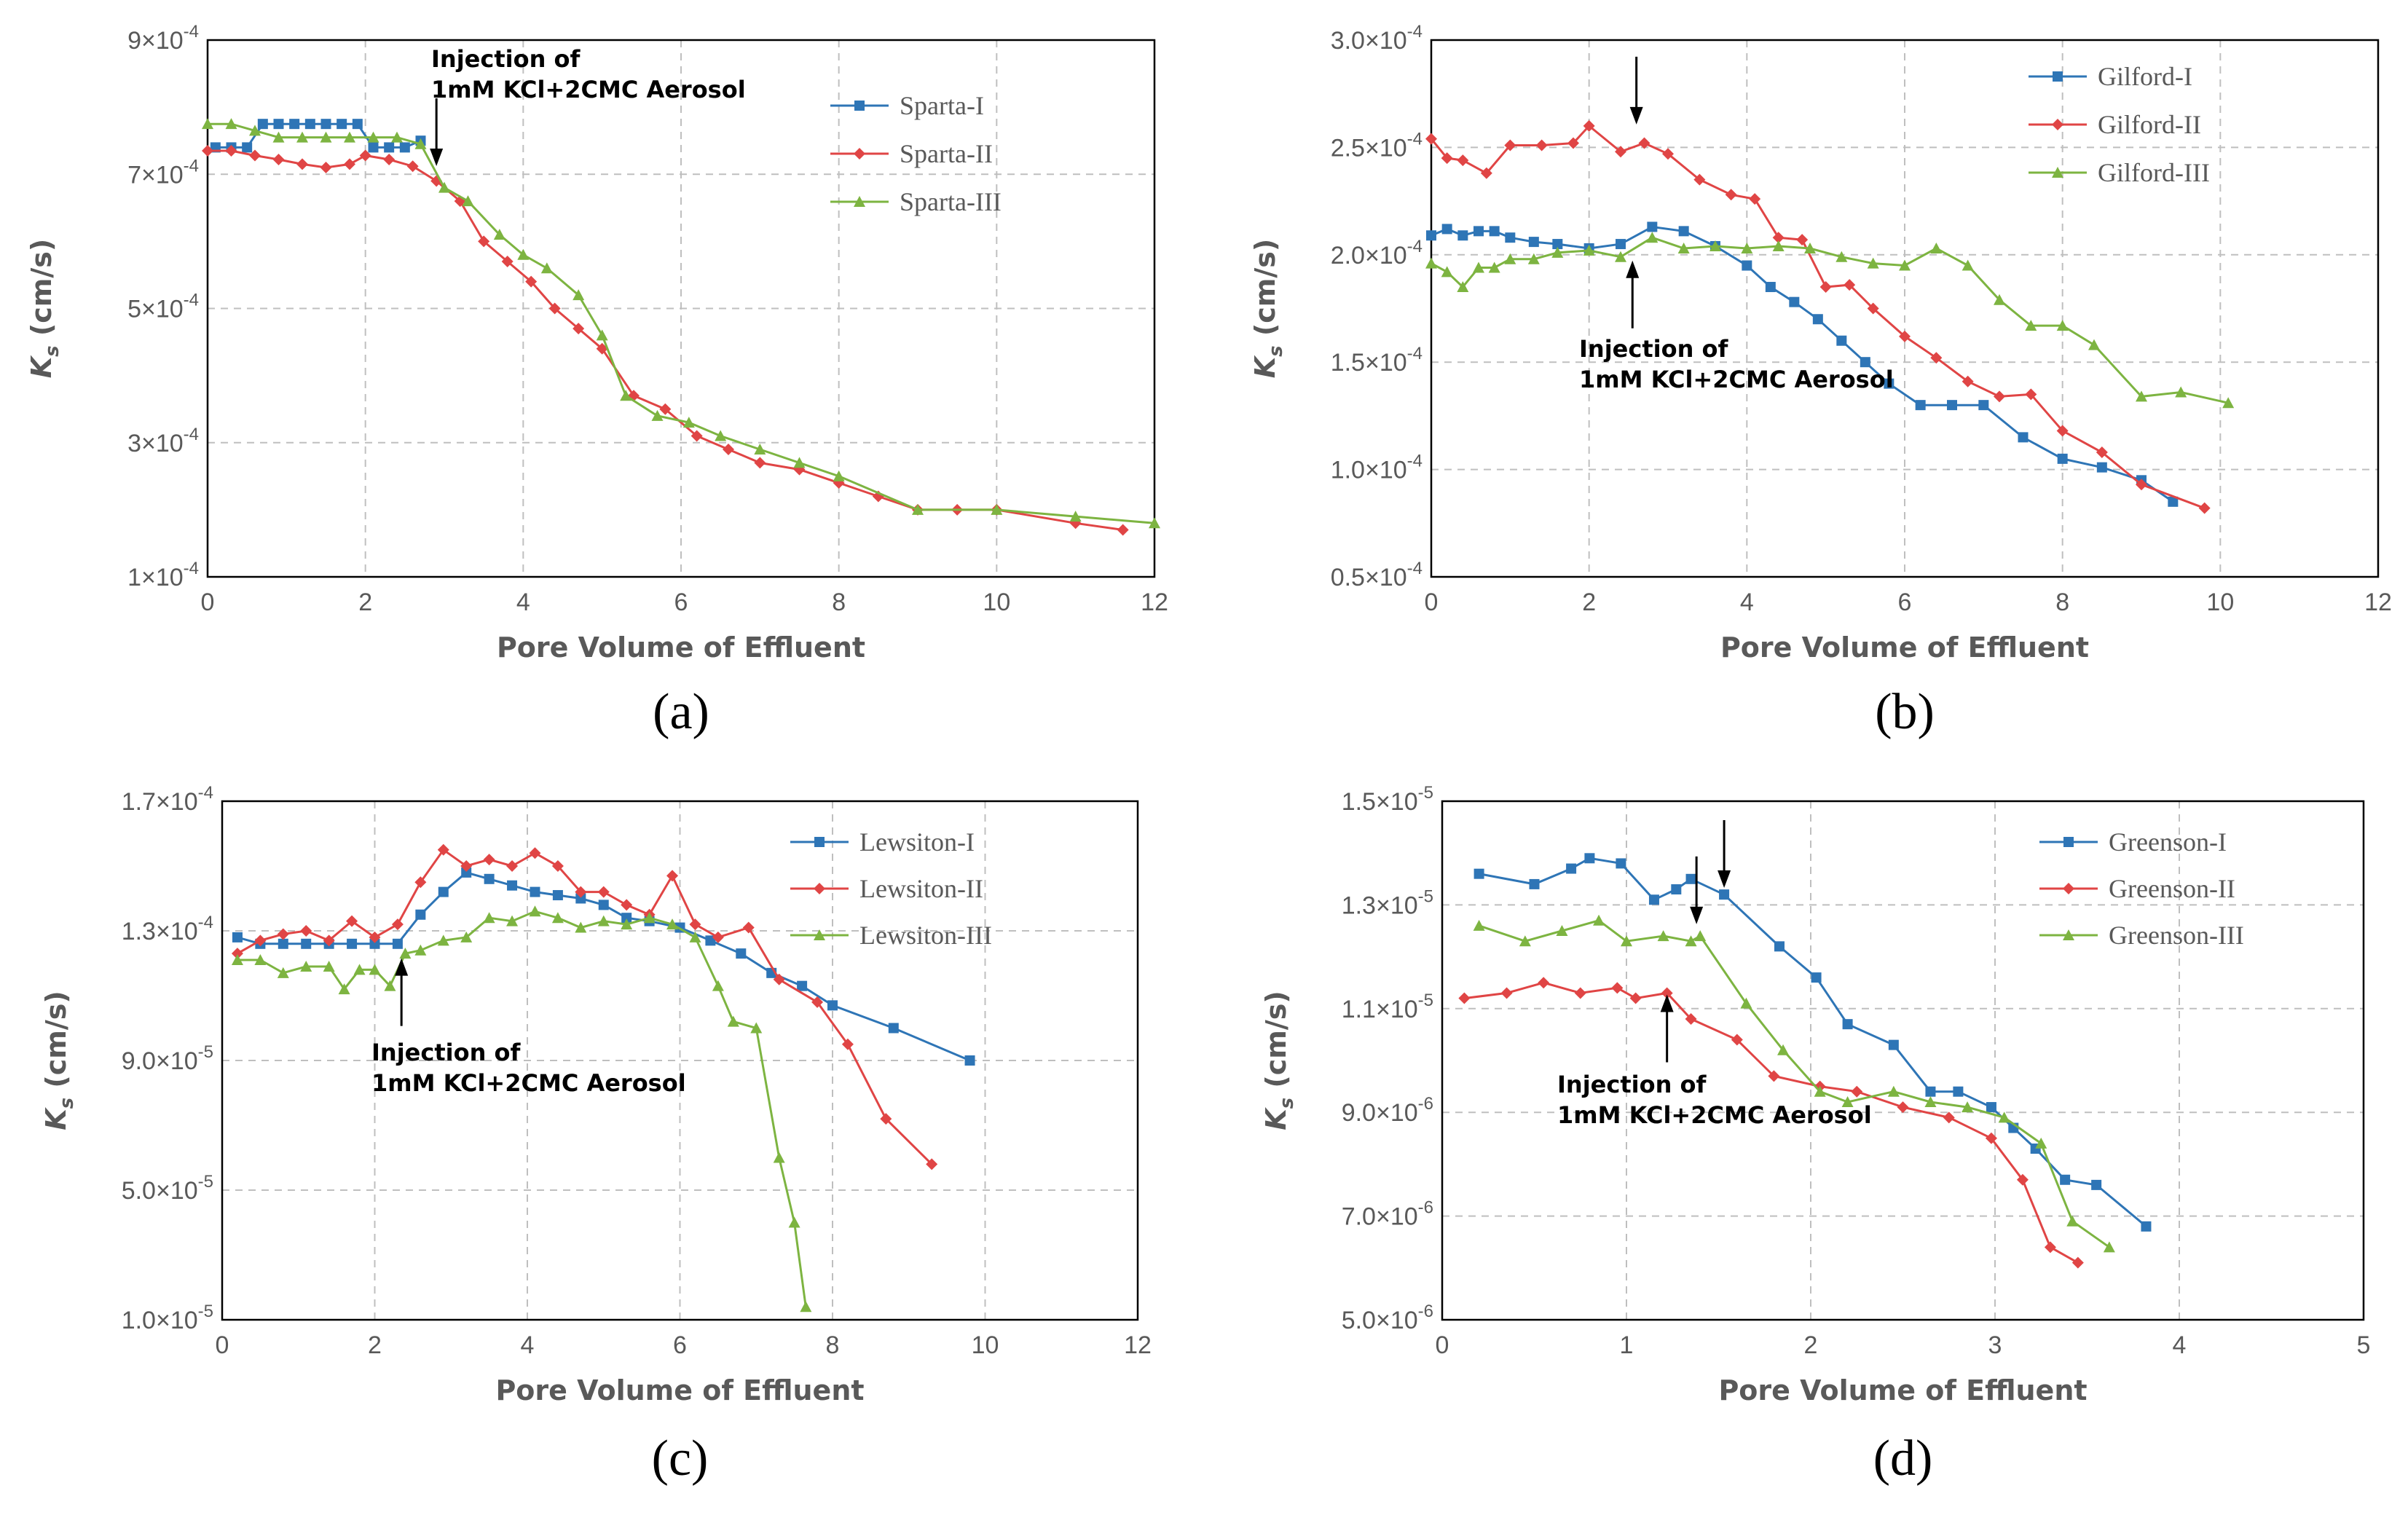 This screenshot has width=2408, height=1531. What do you see at coordinates (1387, 799) in the screenshot?
I see `y-tick-label: 1.5×10⁻⁵` at bounding box center [1387, 799].